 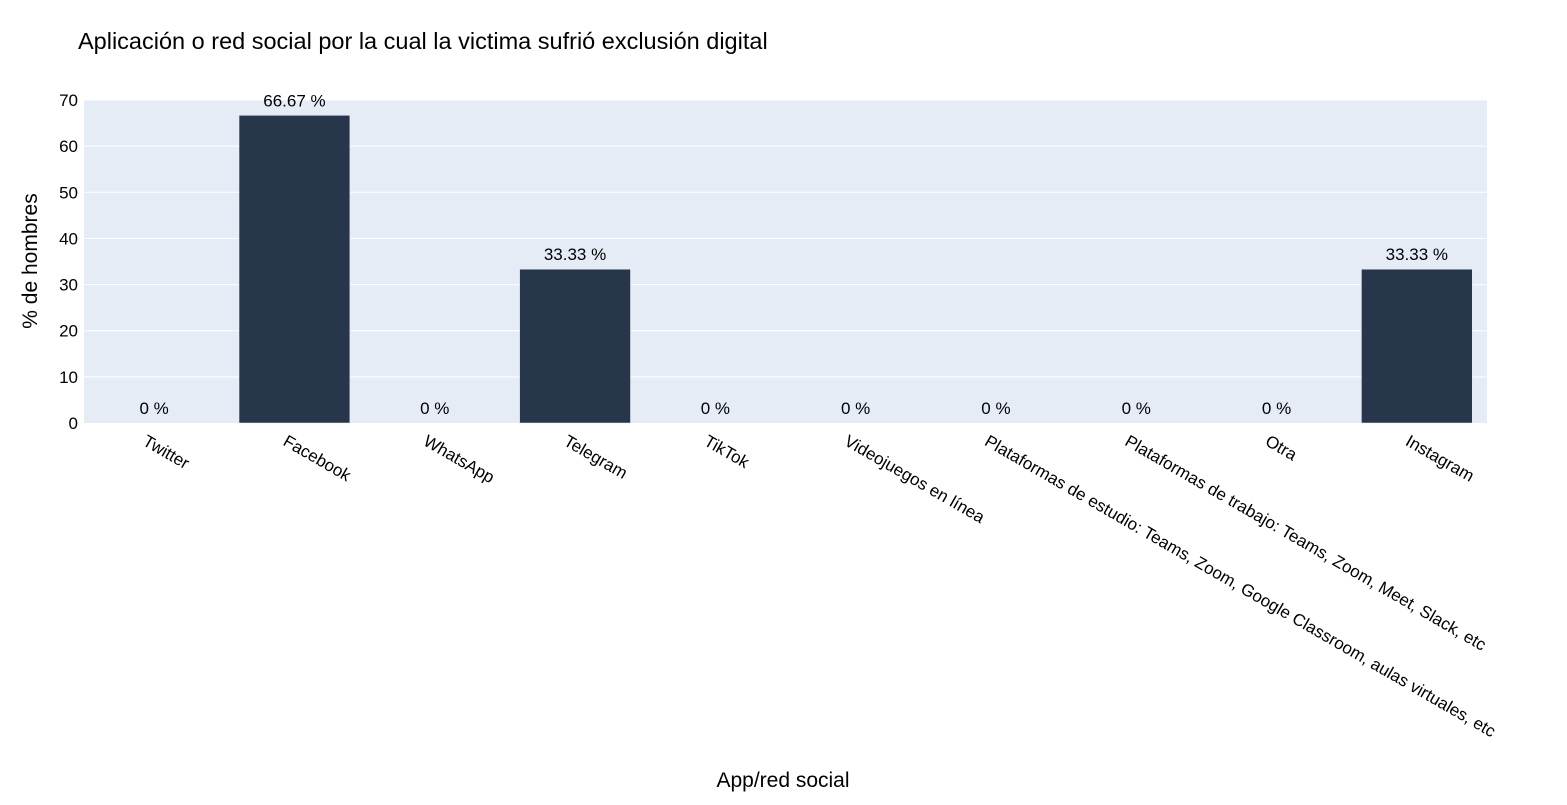 I want to click on y-tick-label: 10, so click(x=68, y=377).